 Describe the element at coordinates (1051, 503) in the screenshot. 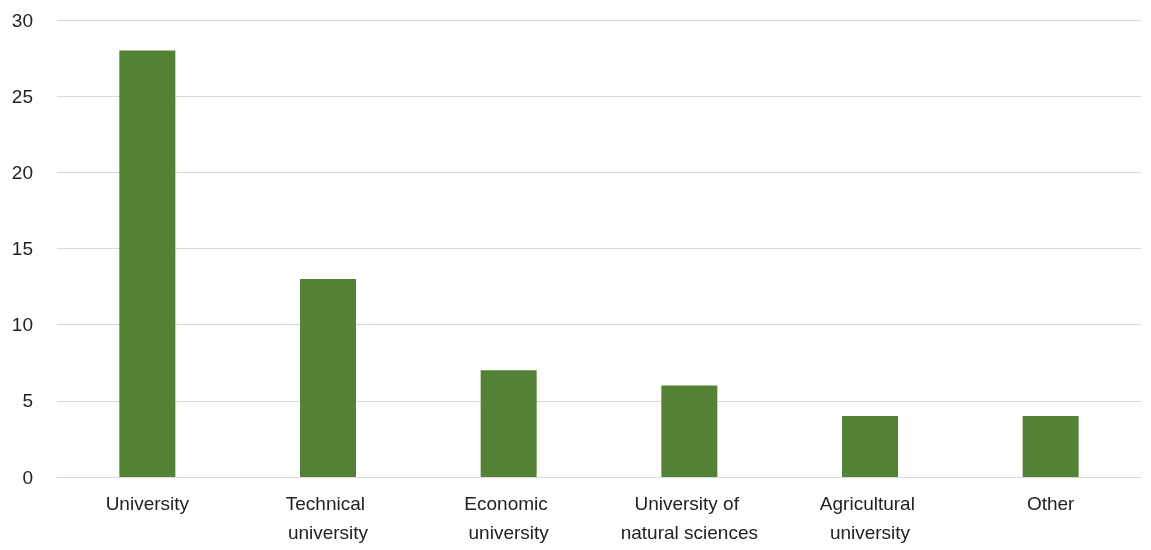

I see `x-tick-label: Other` at that location.